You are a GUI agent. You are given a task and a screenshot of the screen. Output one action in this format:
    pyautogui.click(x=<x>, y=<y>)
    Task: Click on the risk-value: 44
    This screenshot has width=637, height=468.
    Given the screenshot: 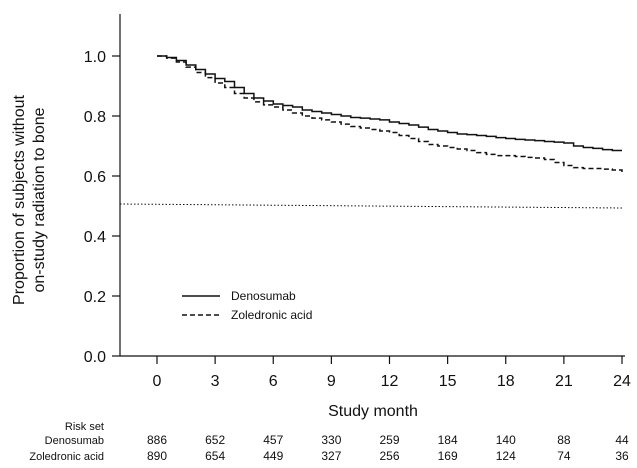 What is the action you would take?
    pyautogui.click(x=622, y=440)
    